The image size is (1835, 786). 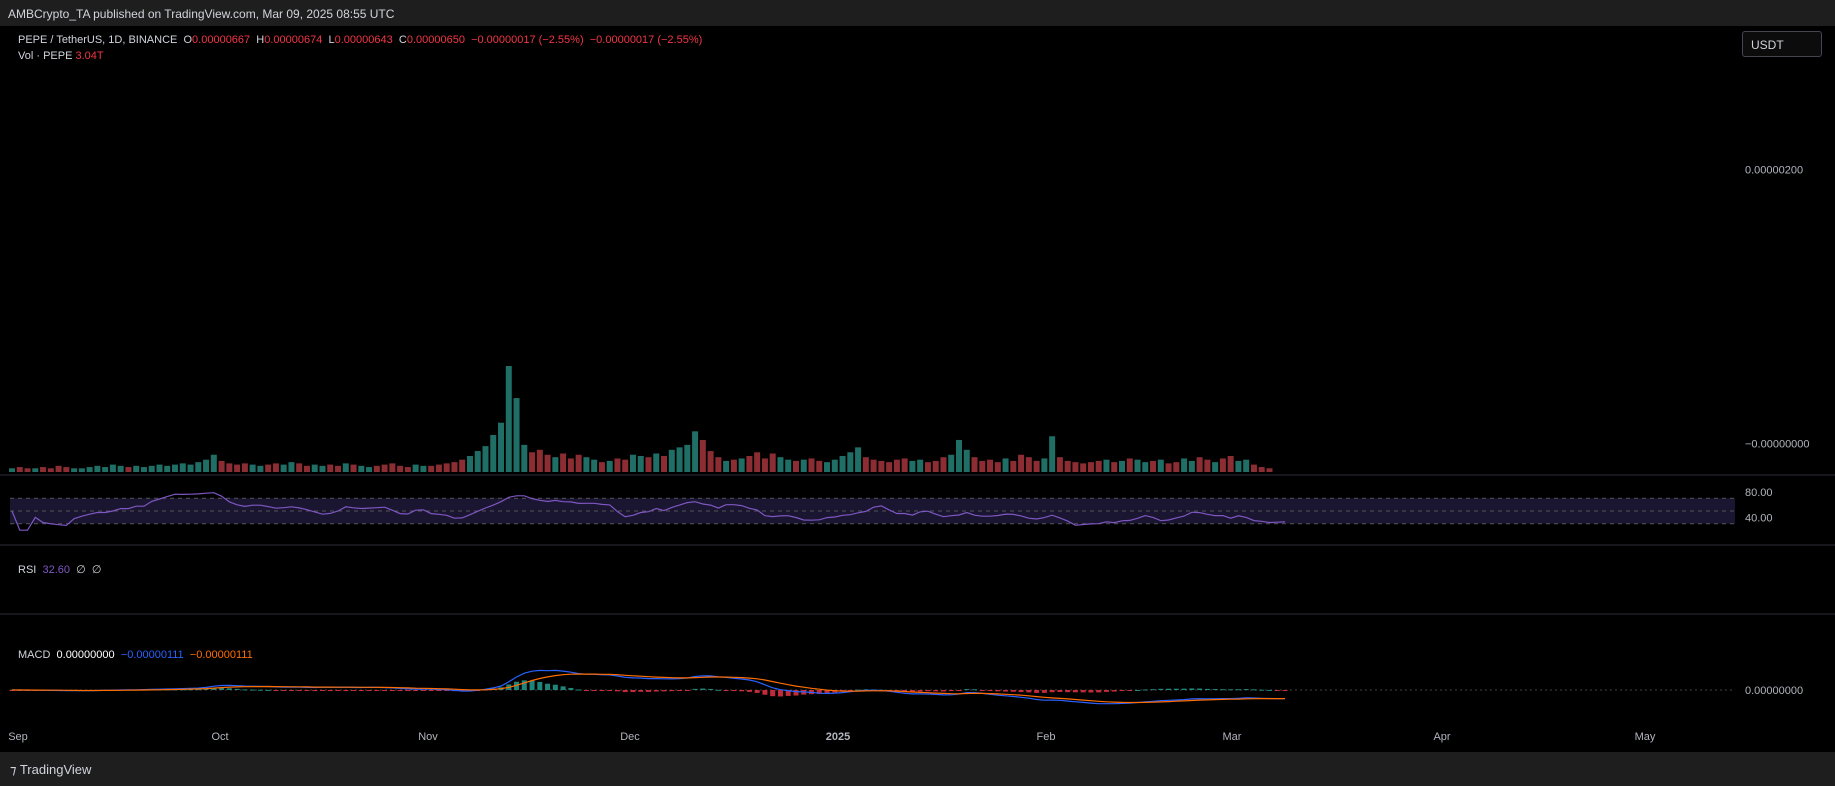 What do you see at coordinates (363, 40) in the screenshot?
I see `low-value: 0.00000643` at bounding box center [363, 40].